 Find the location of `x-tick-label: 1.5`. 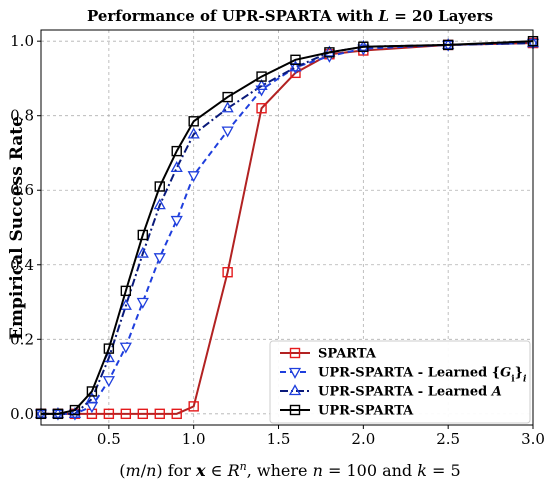

x-tick-label: 1.5 is located at coordinates (279, 439).